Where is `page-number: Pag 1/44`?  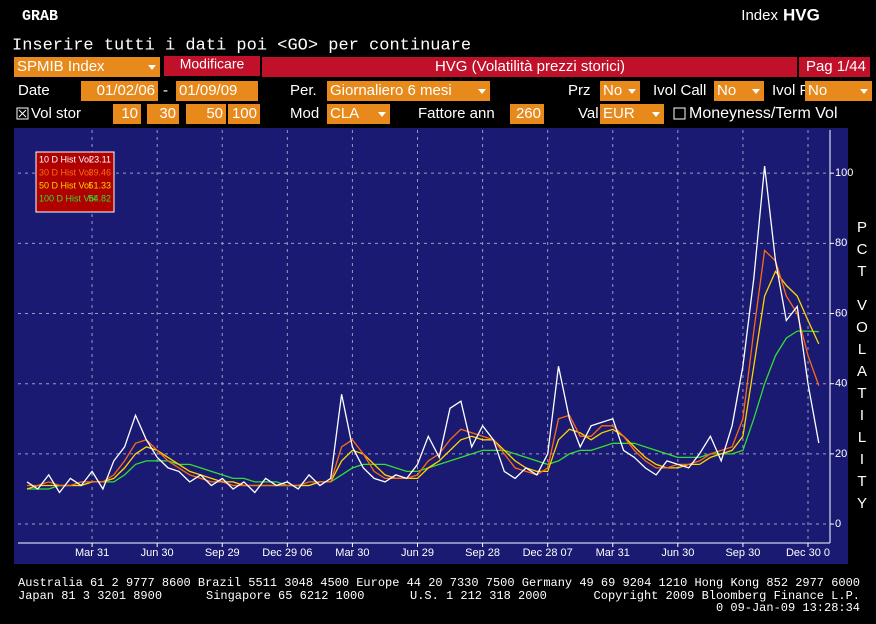
page-number: Pag 1/44 is located at coordinates (836, 66).